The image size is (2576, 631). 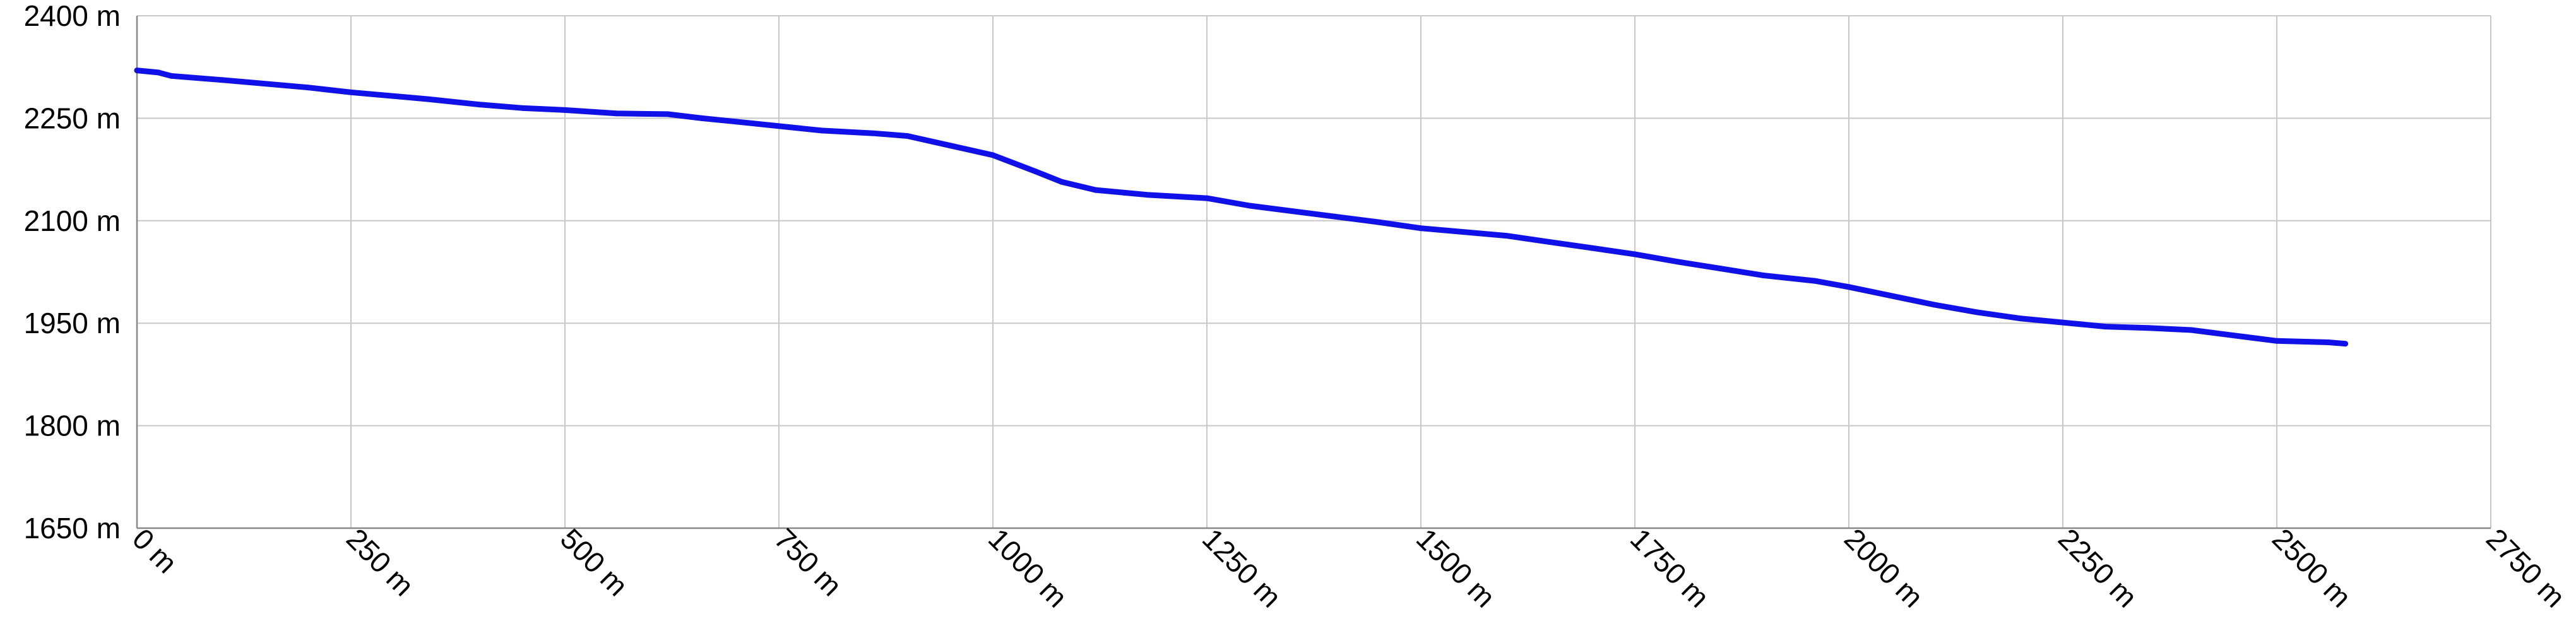 I want to click on y-tick-label: 1650 m, so click(x=73, y=528).